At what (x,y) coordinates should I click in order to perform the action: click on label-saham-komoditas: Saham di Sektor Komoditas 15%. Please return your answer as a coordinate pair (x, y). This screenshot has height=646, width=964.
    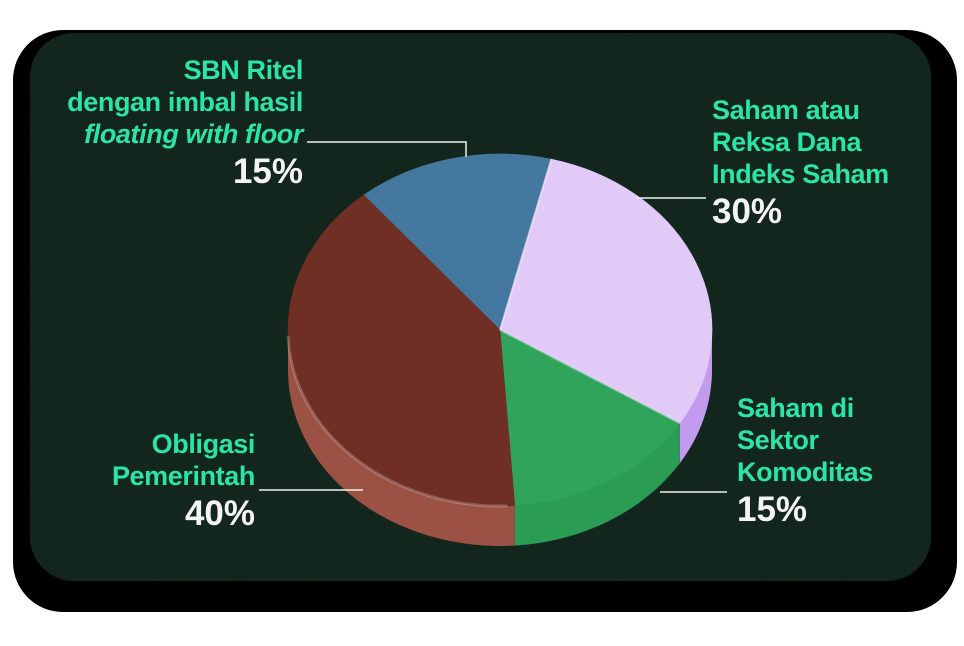
    Looking at the image, I should click on (805, 460).